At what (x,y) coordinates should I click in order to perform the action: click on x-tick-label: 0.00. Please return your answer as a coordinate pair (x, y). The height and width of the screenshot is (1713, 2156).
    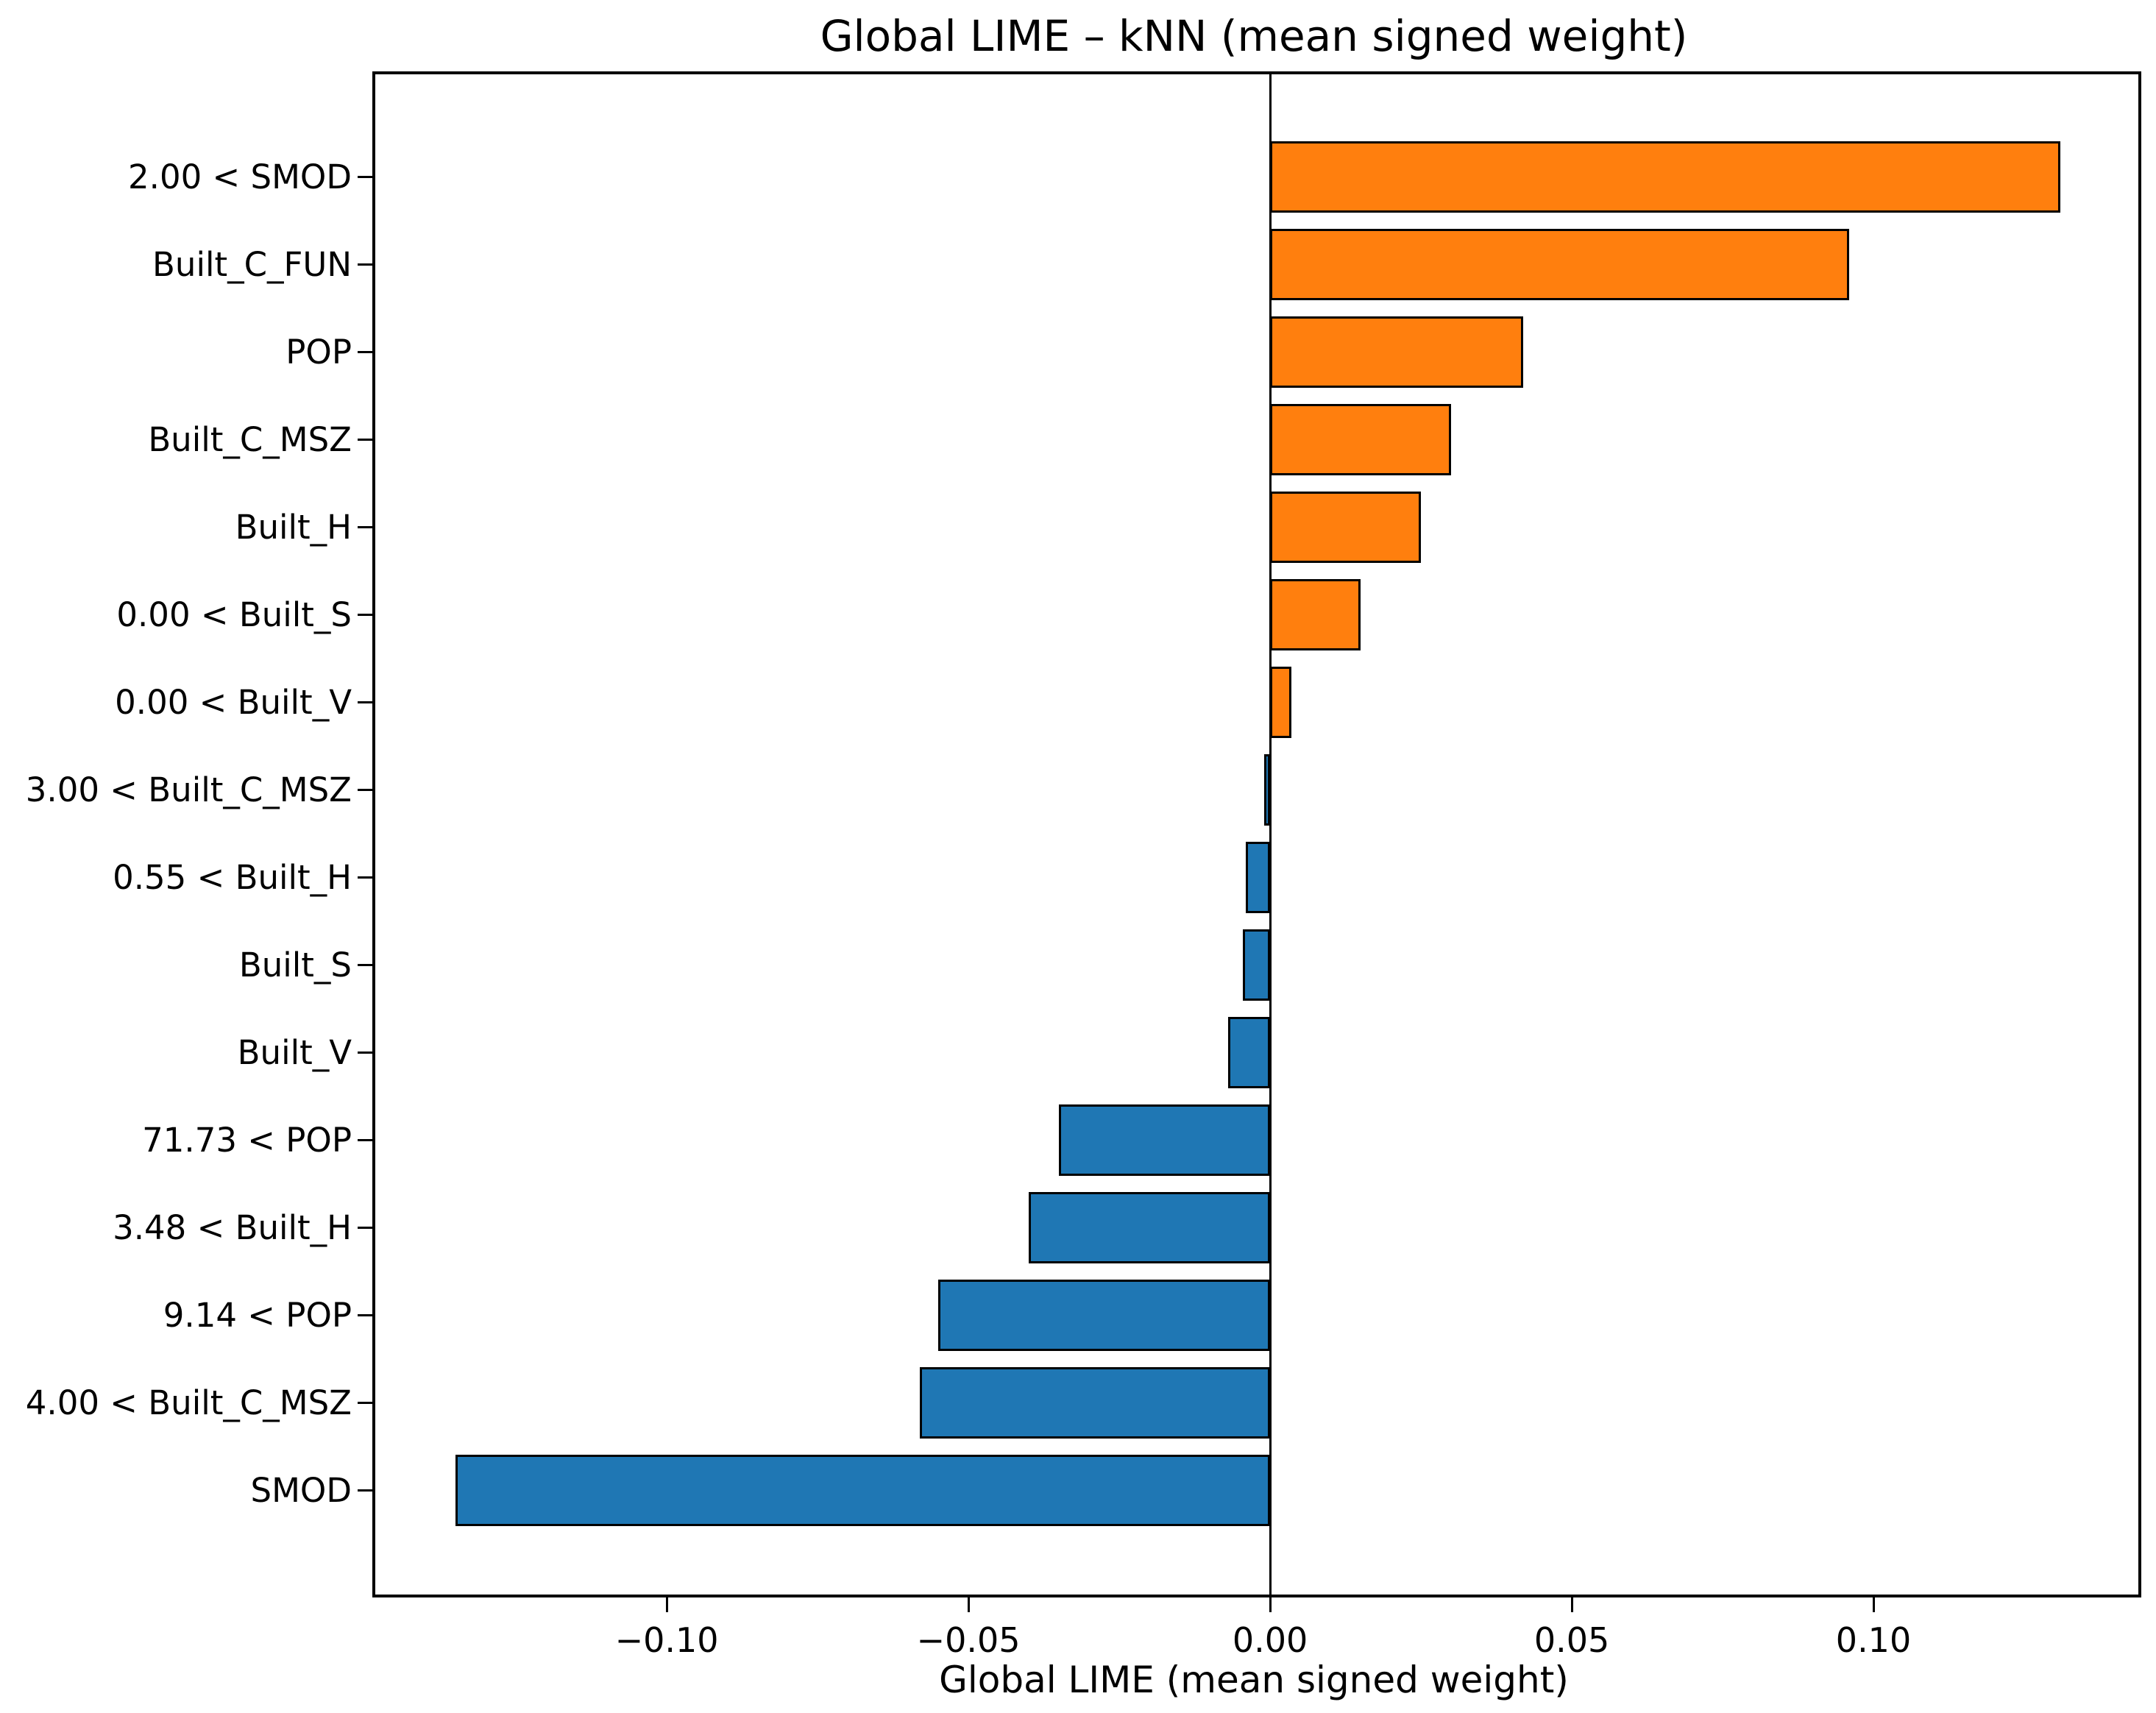
    Looking at the image, I should click on (1270, 1640).